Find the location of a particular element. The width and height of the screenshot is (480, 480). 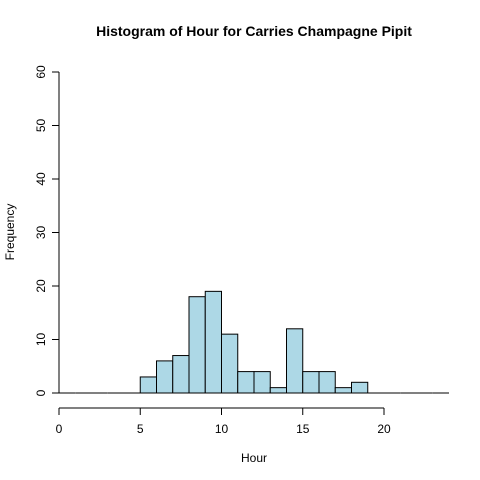

x-tick-label: 15 is located at coordinates (303, 429).